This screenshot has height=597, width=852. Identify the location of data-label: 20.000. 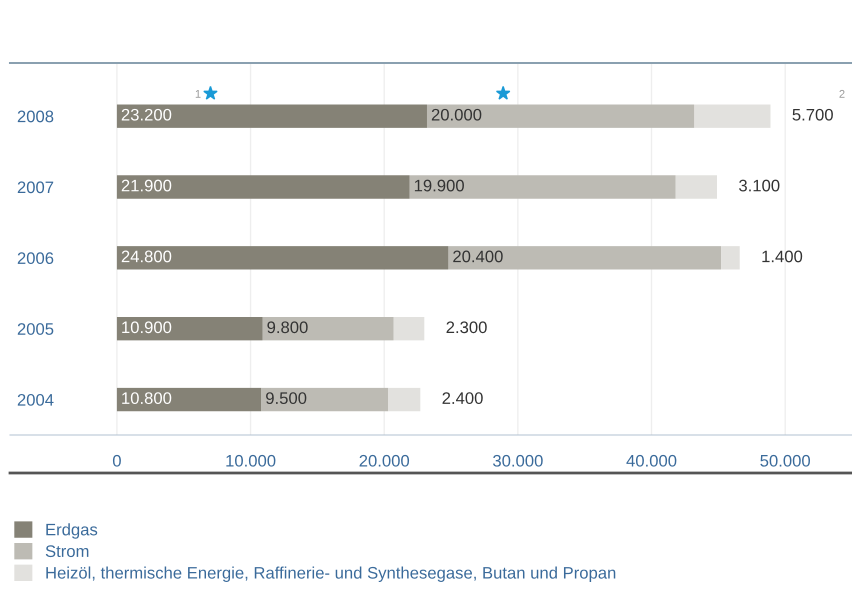
(457, 114).